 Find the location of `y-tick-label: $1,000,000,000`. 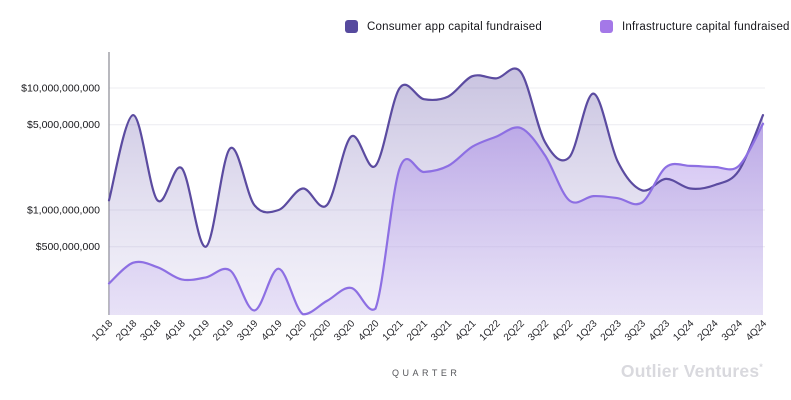

y-tick-label: $1,000,000,000 is located at coordinates (63, 211).